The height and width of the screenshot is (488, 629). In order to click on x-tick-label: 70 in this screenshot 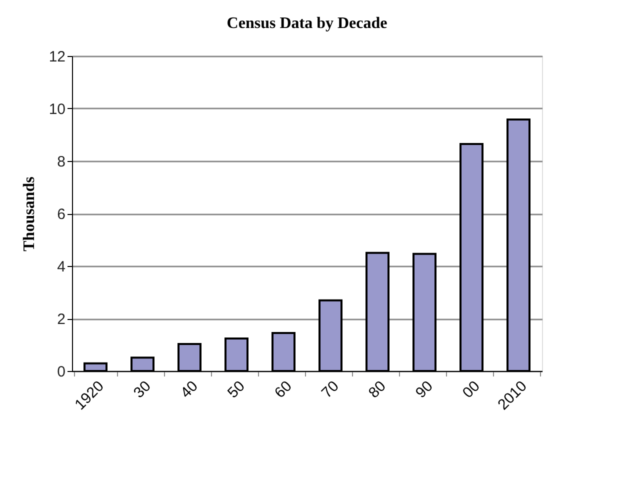, I will do `click(330, 390)`.